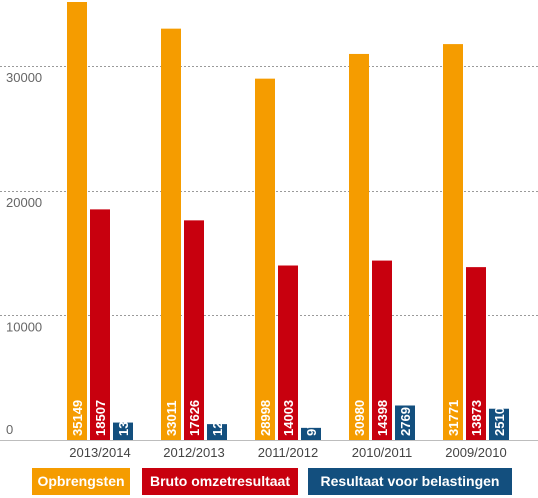 The height and width of the screenshot is (498, 538). Describe the element at coordinates (81, 481) in the screenshot. I see `legend-item: Opbrengsten` at that location.